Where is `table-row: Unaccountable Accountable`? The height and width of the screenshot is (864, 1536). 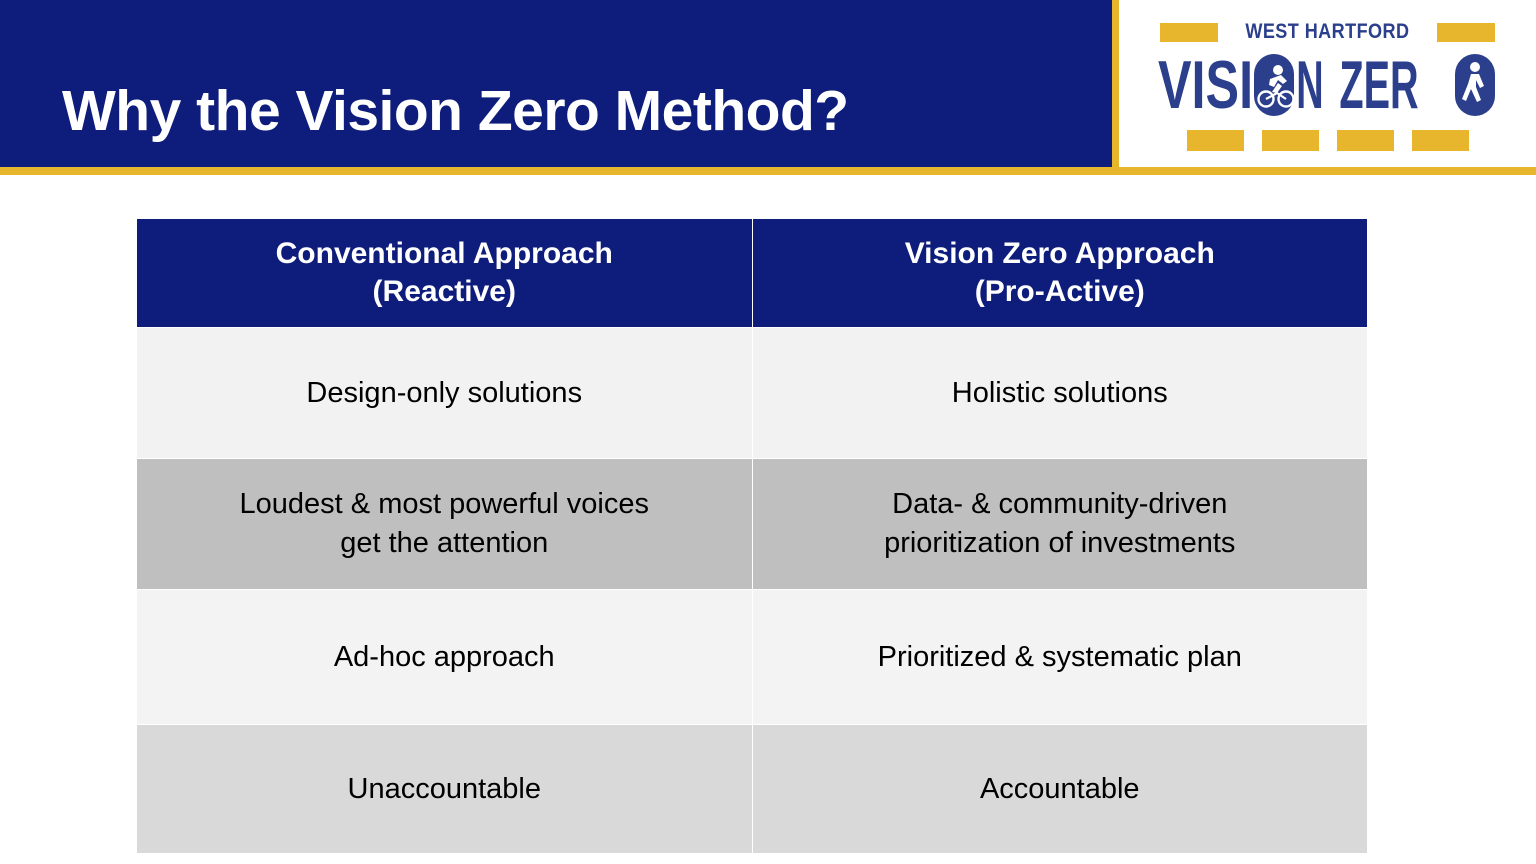
table-row: Unaccountable Accountable is located at coordinates (752, 789).